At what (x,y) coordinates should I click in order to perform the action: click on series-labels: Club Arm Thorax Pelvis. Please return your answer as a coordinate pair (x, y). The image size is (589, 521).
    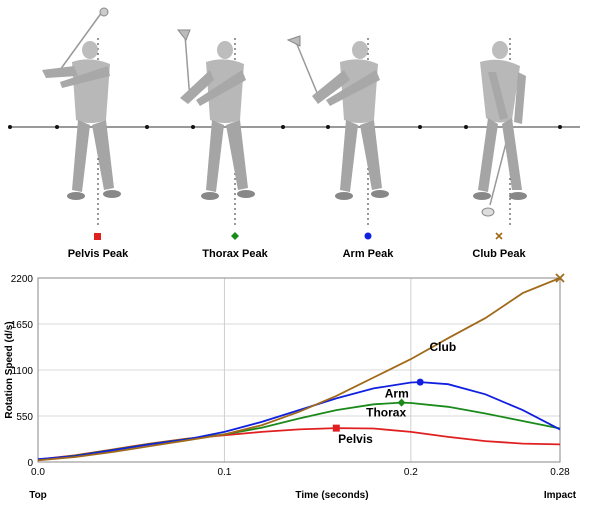
    Looking at the image, I should click on (397, 393).